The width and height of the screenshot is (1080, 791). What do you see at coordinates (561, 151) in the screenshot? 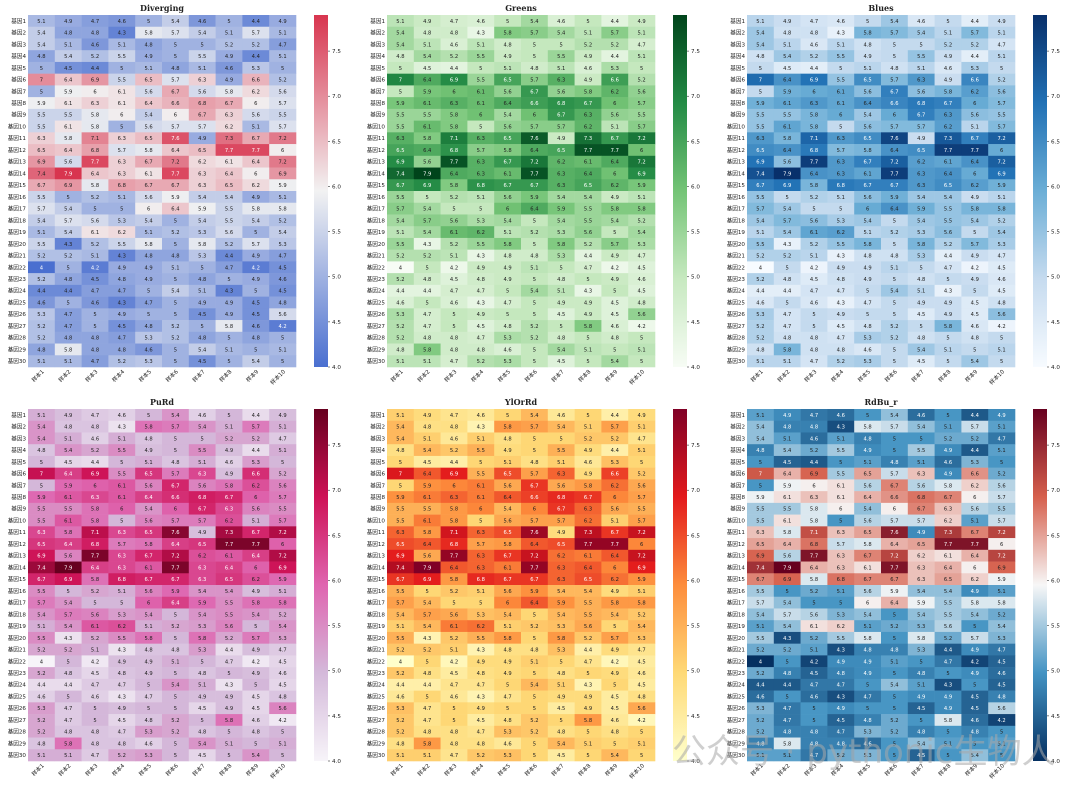
I see `cell-value-label: 6.5` at bounding box center [561, 151].